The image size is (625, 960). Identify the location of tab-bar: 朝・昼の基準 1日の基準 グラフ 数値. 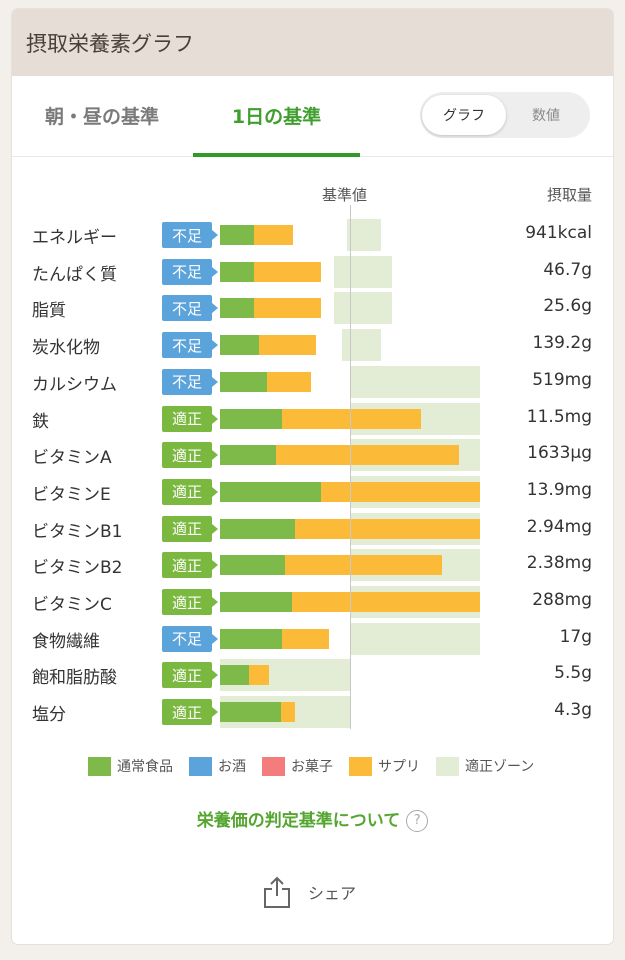
(312, 116).